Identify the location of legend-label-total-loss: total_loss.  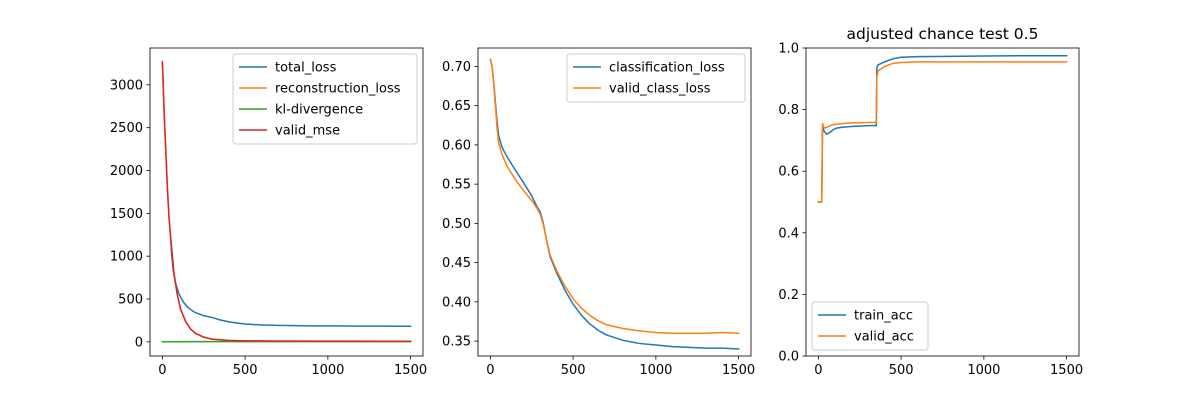
(306, 68).